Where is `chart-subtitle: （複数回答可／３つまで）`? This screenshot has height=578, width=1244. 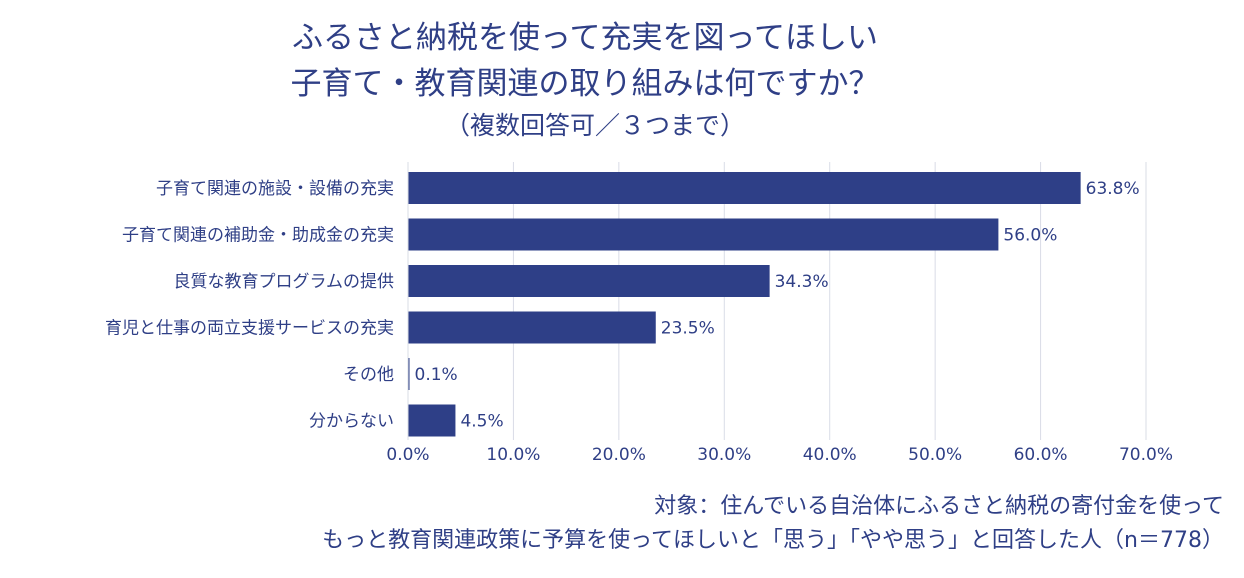
chart-subtitle: （複数回答可／３つまで） is located at coordinates (594, 125).